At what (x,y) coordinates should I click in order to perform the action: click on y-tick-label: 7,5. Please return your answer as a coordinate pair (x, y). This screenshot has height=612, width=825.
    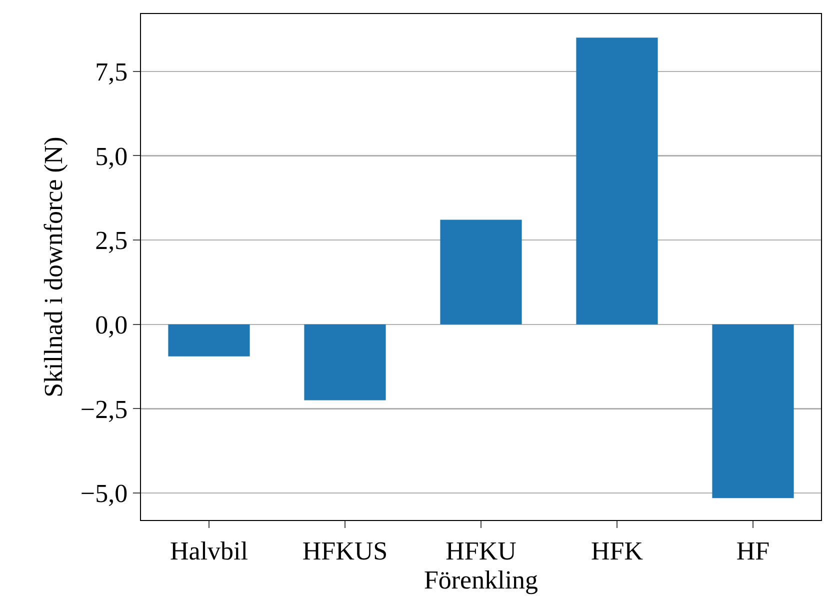
    Looking at the image, I should click on (111, 71).